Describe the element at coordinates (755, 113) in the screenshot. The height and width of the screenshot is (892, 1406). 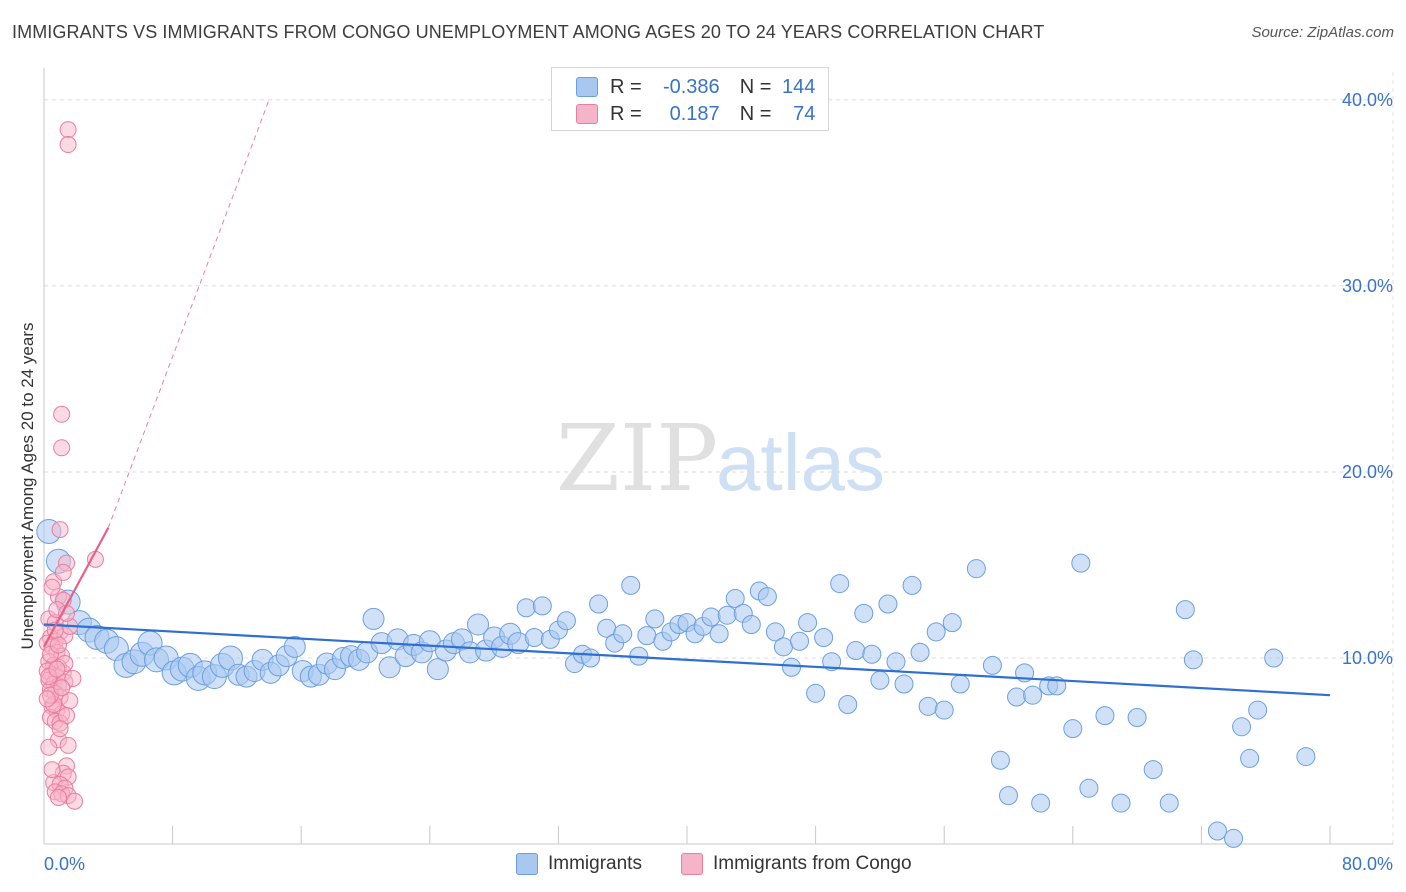
I see `n-label: N =` at that location.